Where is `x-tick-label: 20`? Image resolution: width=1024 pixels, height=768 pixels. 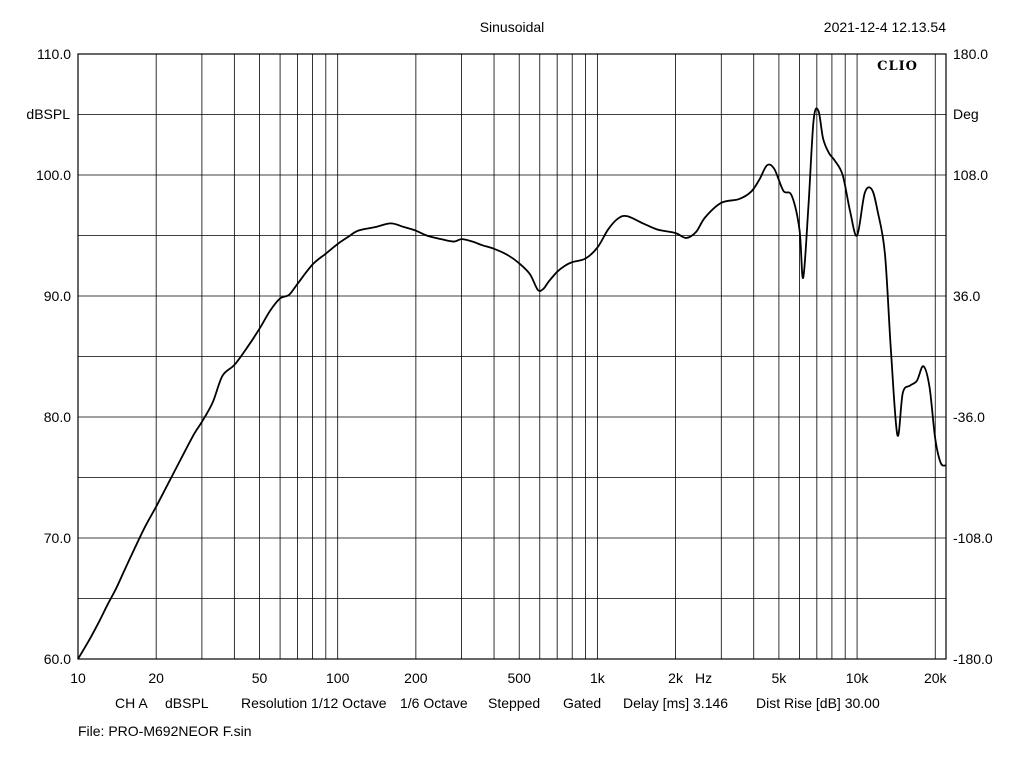 x-tick-label: 20 is located at coordinates (156, 678).